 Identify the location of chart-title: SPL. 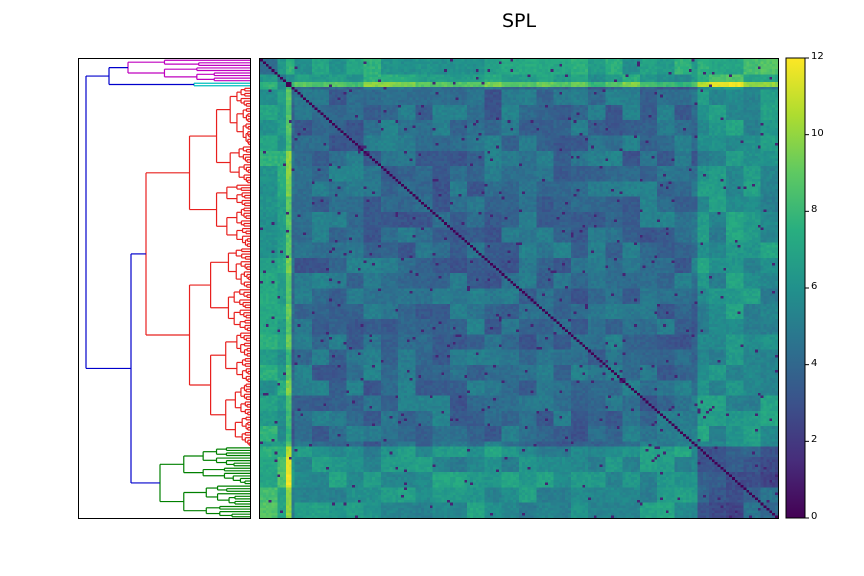
(519, 21).